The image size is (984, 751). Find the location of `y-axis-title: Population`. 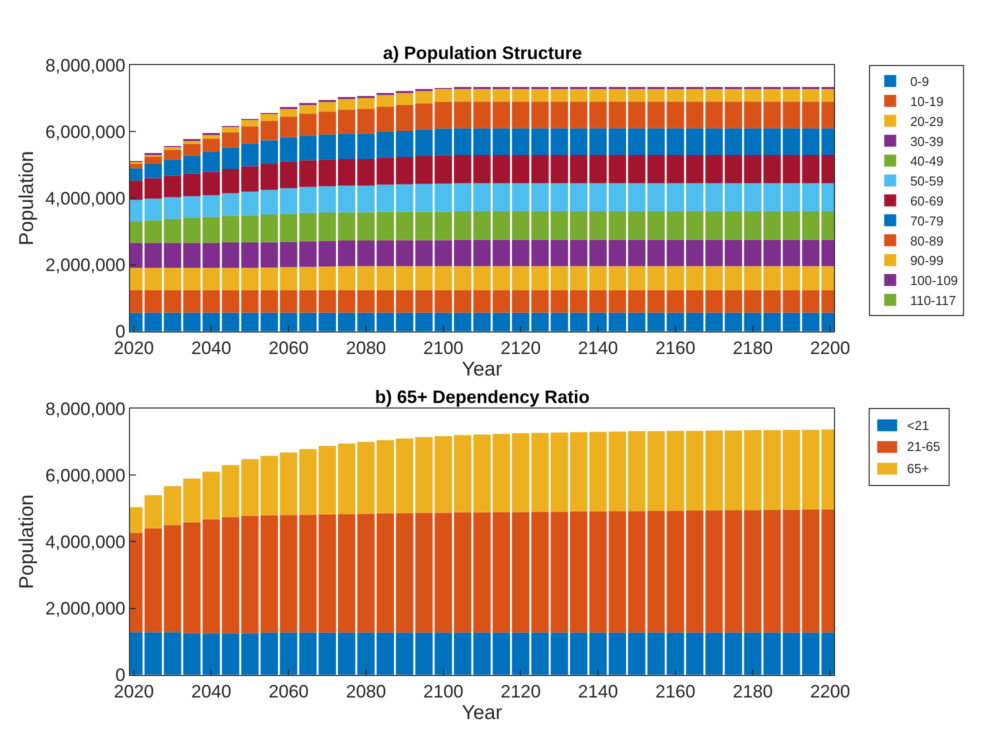

y-axis-title: Population is located at coordinates (27, 541).